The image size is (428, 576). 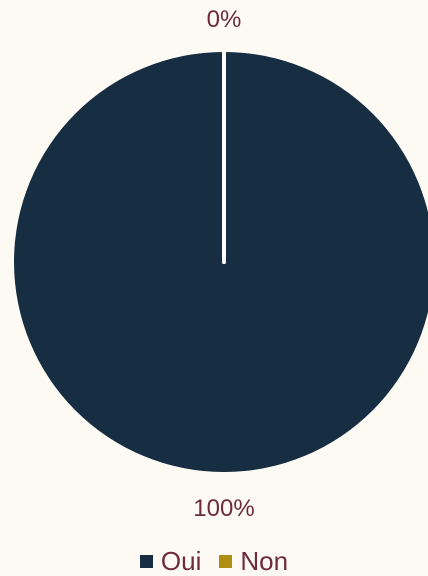 What do you see at coordinates (214, 561) in the screenshot?
I see `legend: Oui Non` at bounding box center [214, 561].